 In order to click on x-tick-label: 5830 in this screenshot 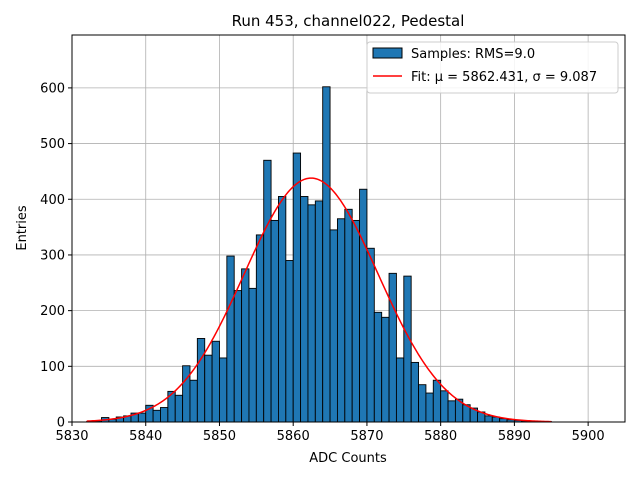, I will do `click(71, 436)`.